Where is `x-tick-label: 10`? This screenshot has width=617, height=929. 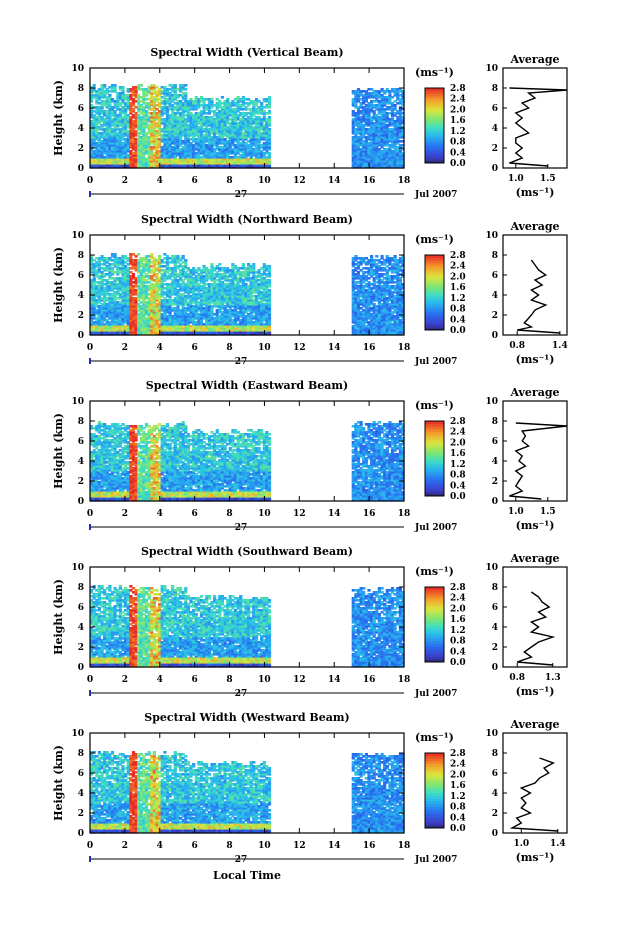 x-tick-label: 10 is located at coordinates (264, 181).